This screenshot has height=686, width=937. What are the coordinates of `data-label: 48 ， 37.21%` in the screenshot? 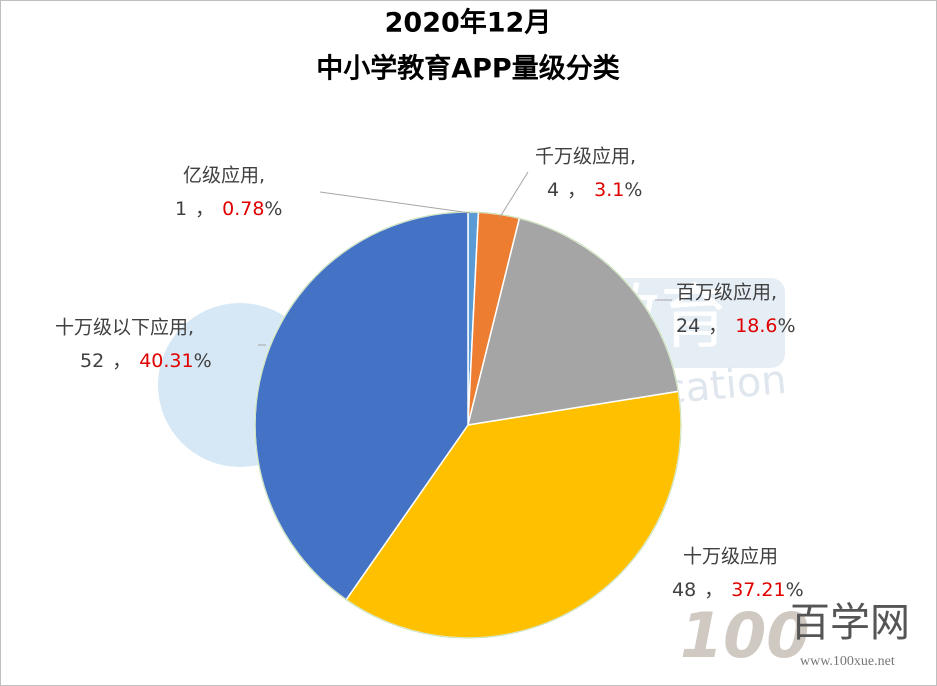 It's located at (738, 590).